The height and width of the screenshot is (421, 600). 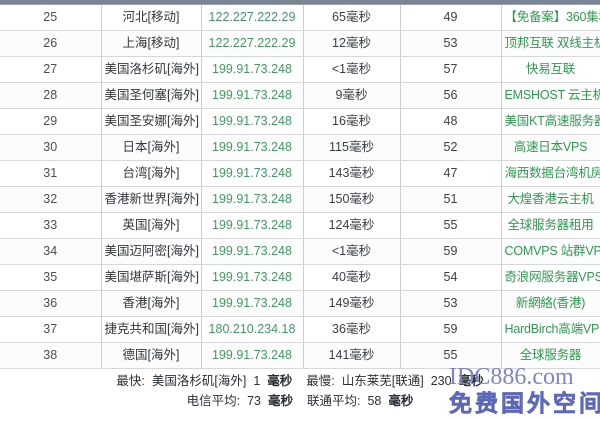 I want to click on row-sponsor: 奇浪网服务器VPS, so click(x=550, y=277).